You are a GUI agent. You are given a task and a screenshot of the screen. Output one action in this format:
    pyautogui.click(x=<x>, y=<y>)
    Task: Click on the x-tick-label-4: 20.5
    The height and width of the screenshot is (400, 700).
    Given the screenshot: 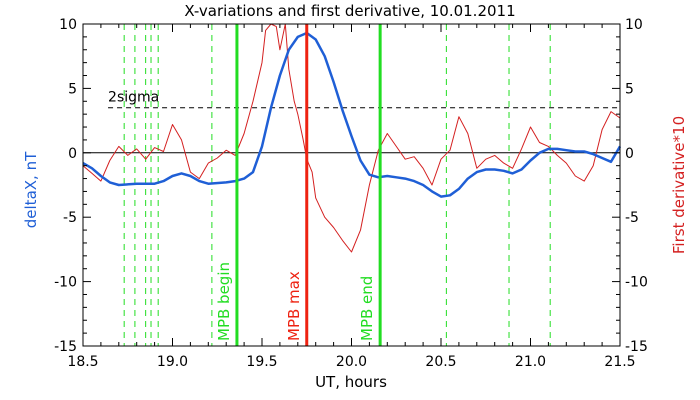 What is the action you would take?
    pyautogui.click(x=440, y=362)
    